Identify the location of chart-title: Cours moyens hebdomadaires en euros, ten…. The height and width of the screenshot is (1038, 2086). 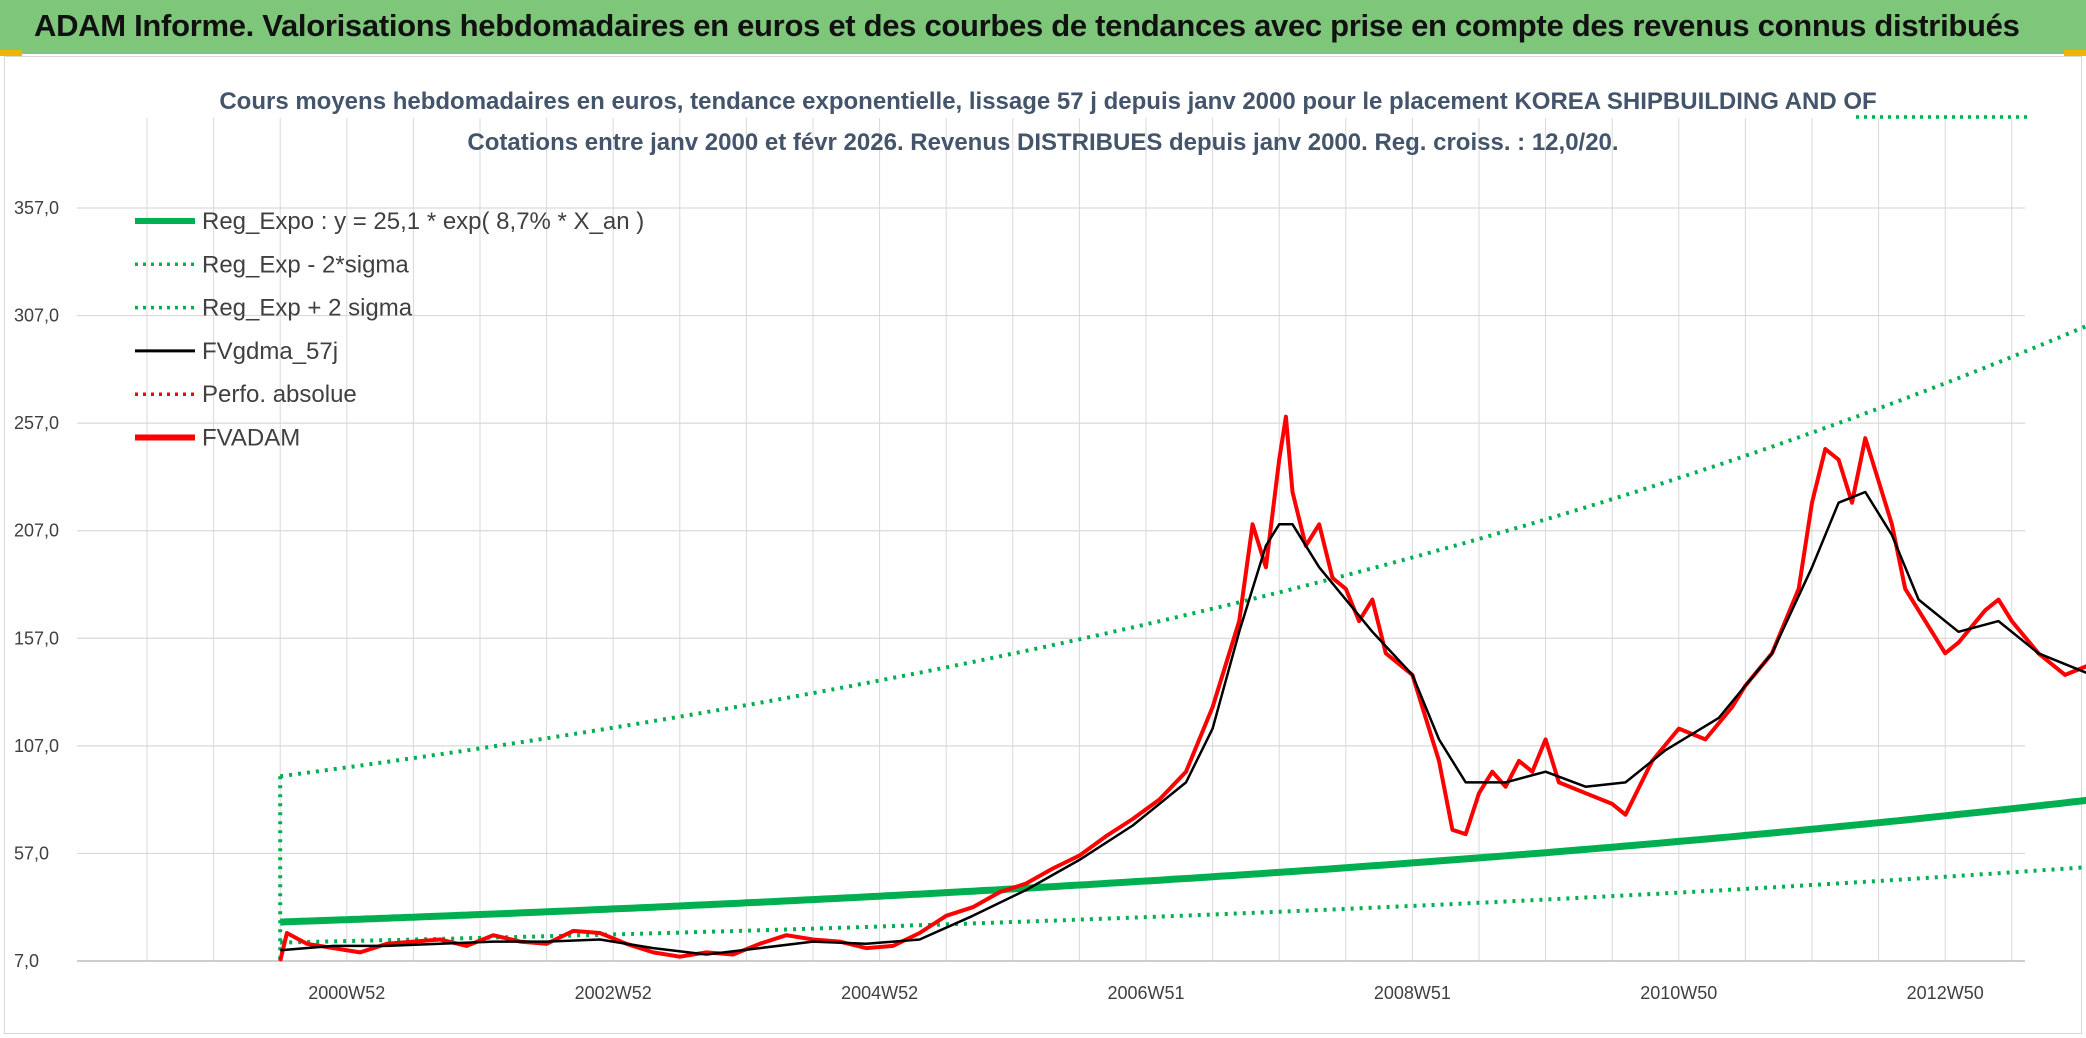
(1047, 101).